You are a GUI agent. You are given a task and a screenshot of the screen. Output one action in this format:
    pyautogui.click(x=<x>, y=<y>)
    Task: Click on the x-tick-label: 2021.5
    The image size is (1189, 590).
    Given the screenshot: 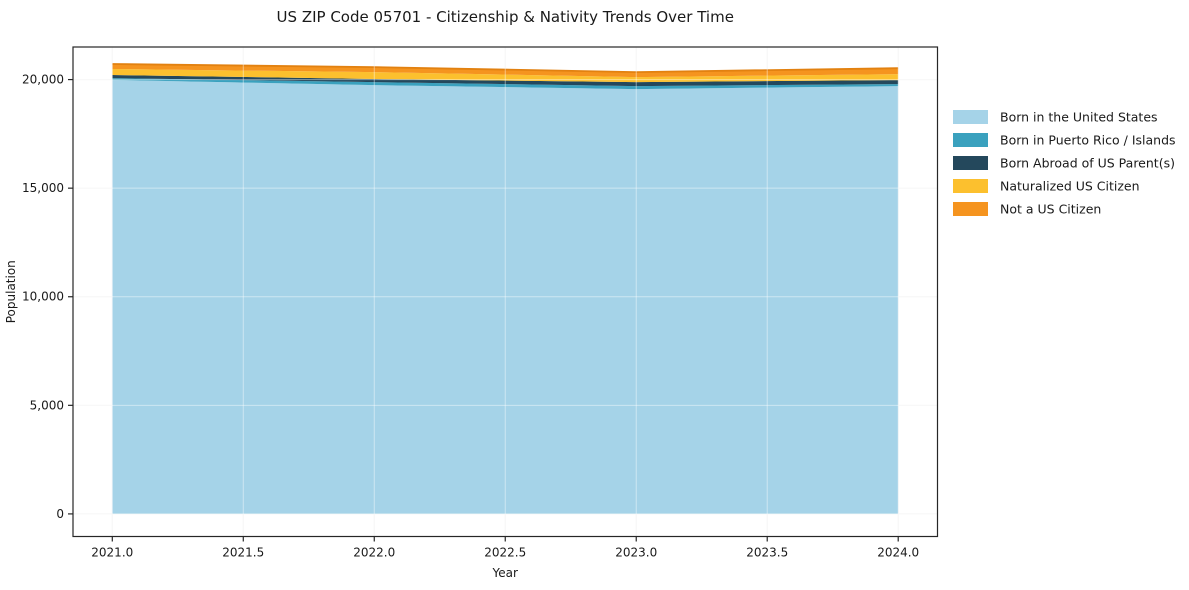 What is the action you would take?
    pyautogui.click(x=243, y=553)
    